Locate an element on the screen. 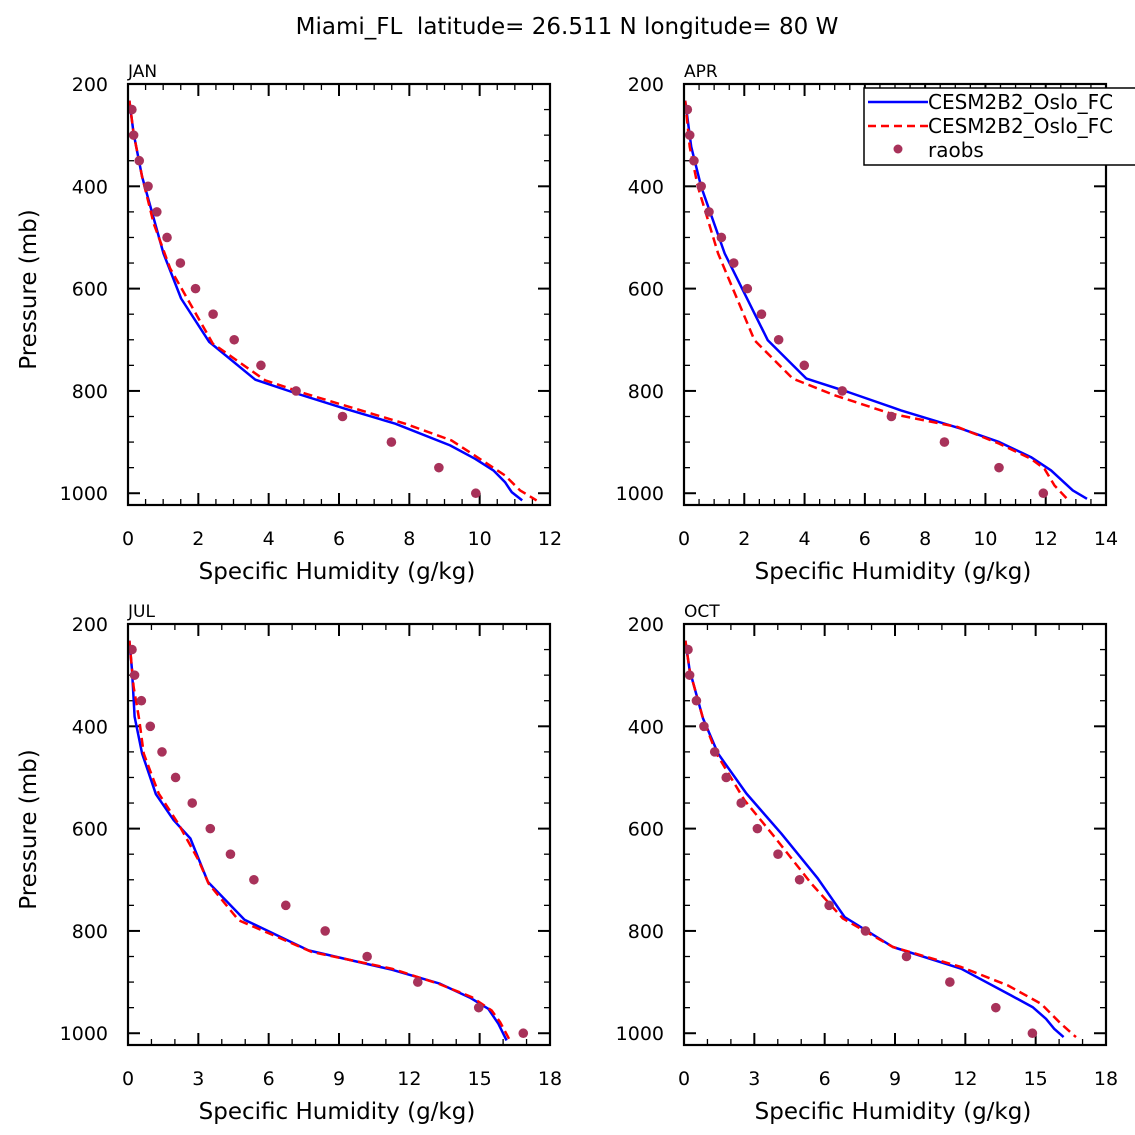  legend-label-model-solid: CESM2B2_Oslo_FC is located at coordinates (1020, 102).